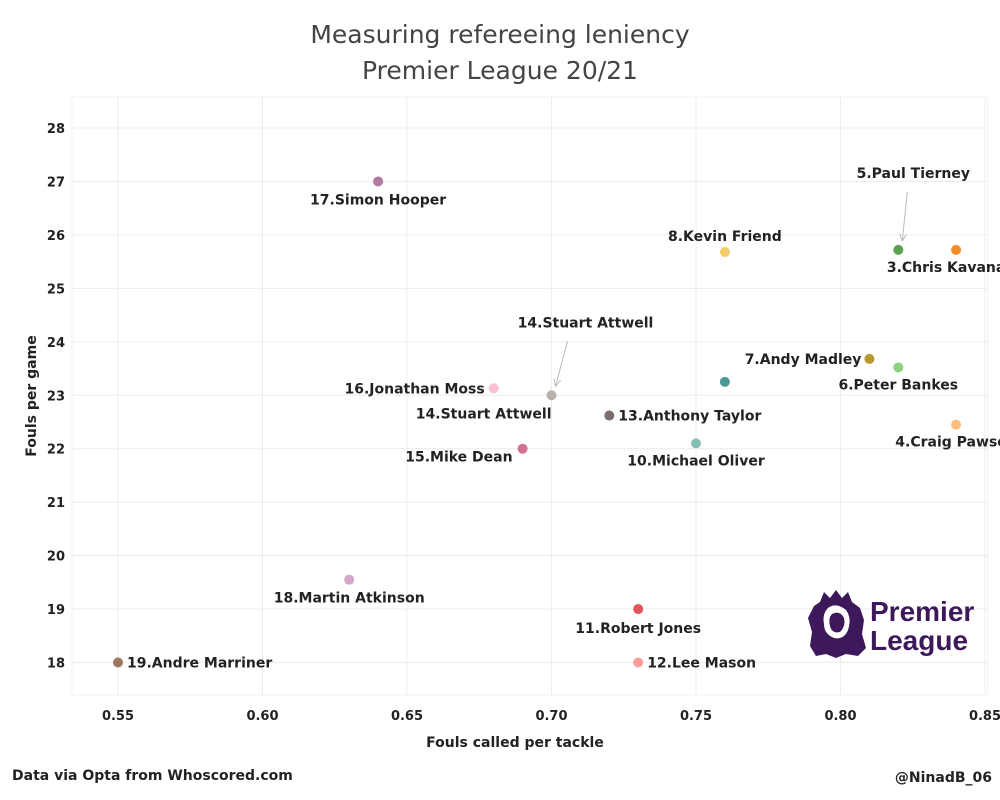  I want to click on point-label: 18.Martin Atkinson, so click(349, 599).